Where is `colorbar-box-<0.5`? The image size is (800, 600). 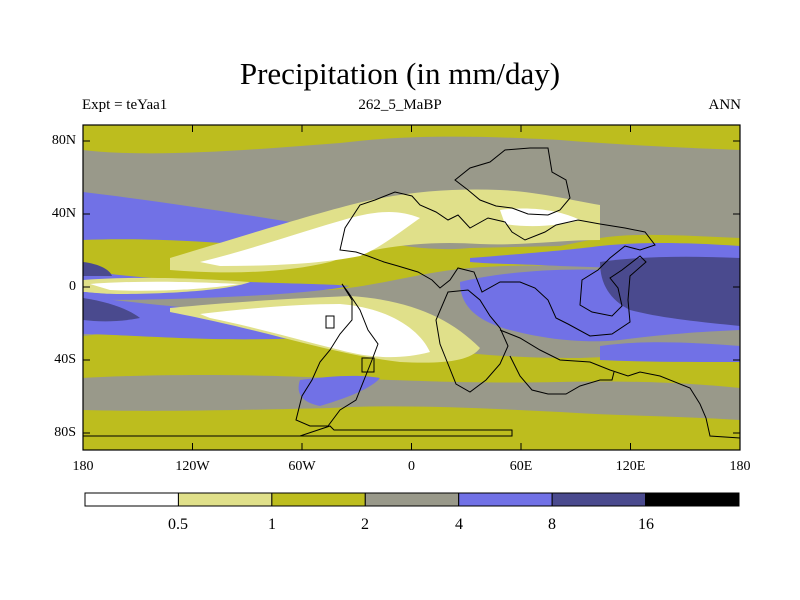
colorbar-box-<0.5 is located at coordinates (131, 499).